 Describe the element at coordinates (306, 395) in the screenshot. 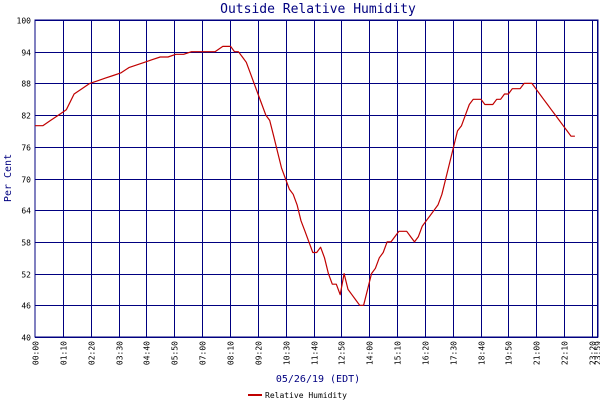

I see `legend-label: Relative Humidity` at that location.